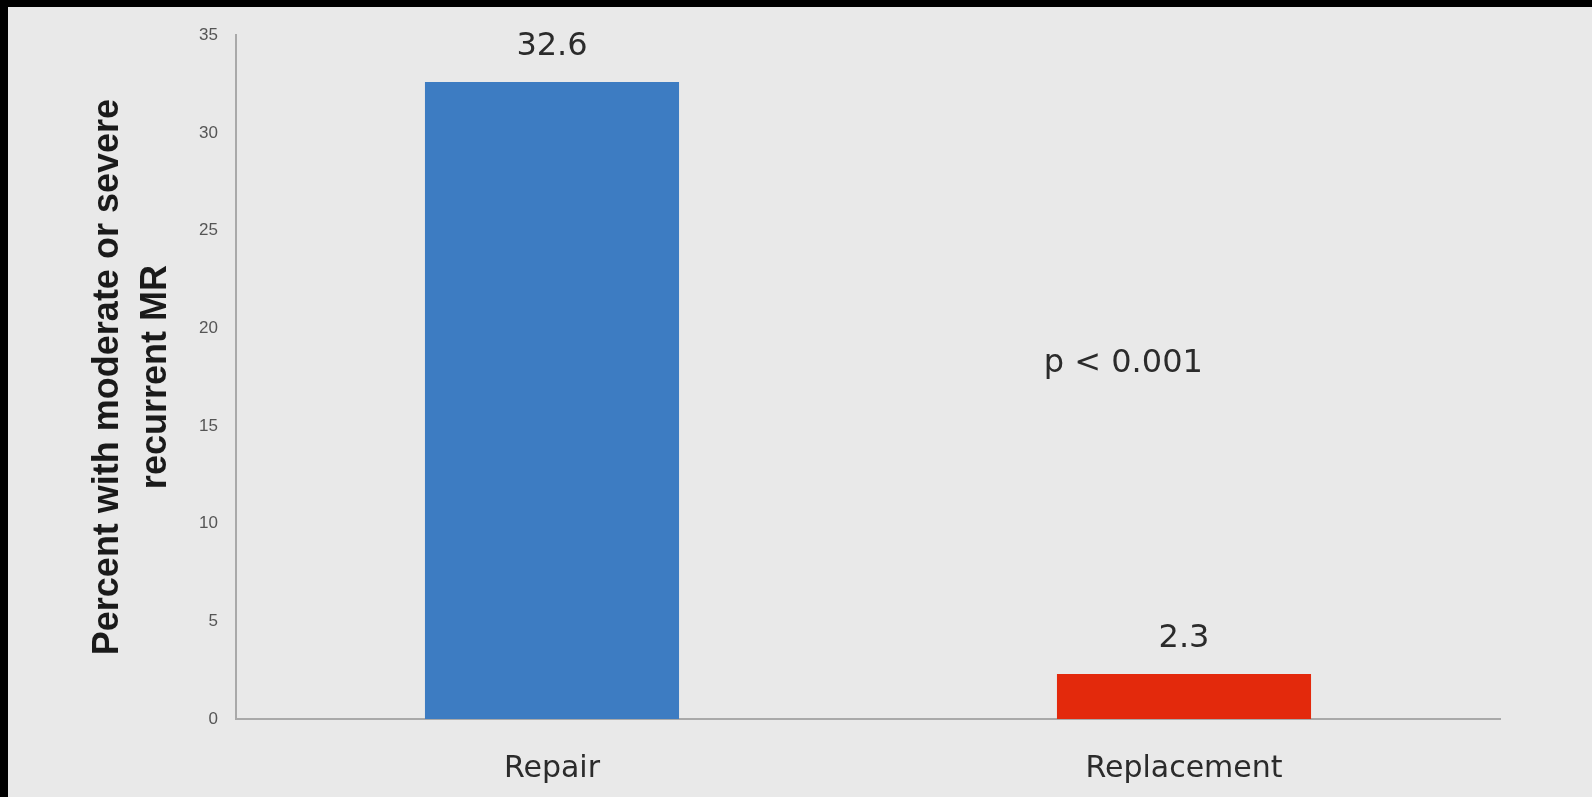  Describe the element at coordinates (552, 766) in the screenshot. I see `x-tick-label: Repair` at that location.